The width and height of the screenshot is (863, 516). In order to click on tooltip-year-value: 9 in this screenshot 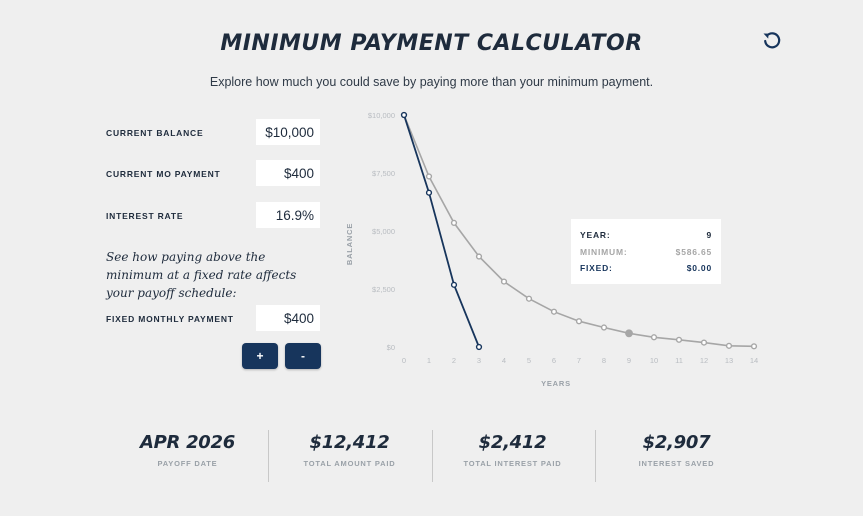, I will do `click(709, 235)`.